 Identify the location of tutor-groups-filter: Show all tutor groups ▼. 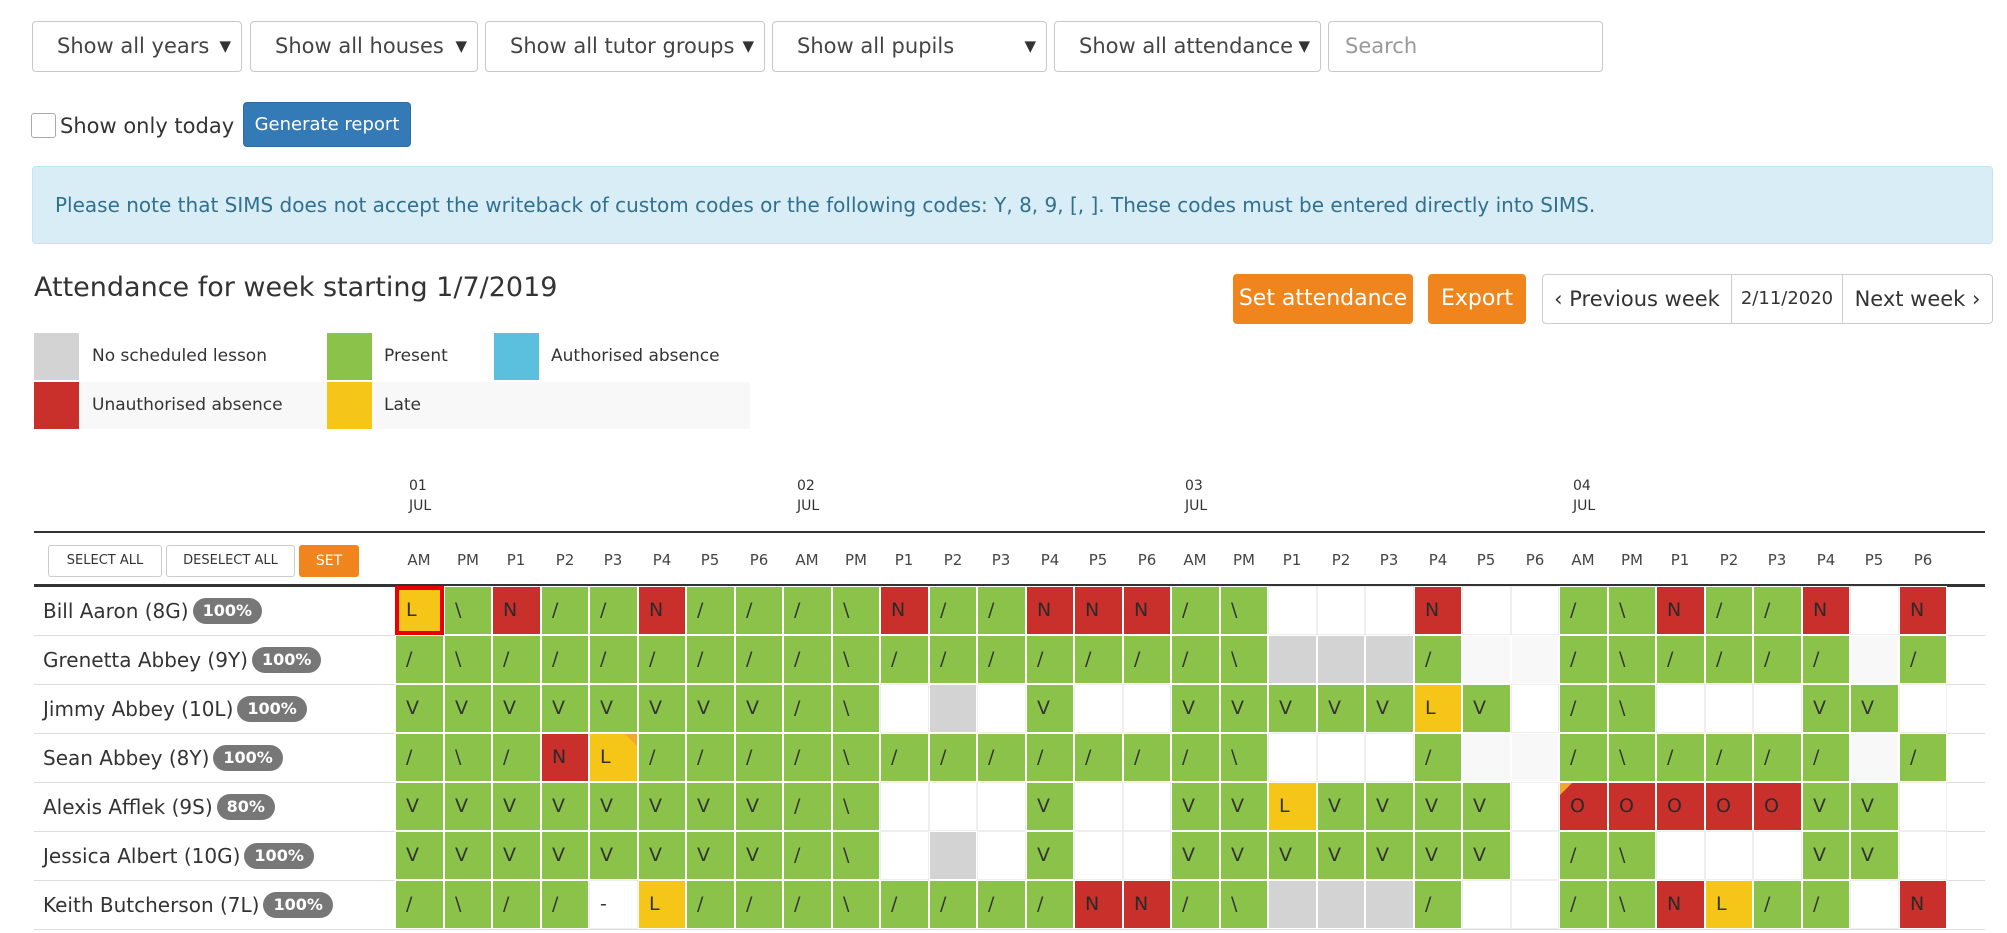
(625, 46).